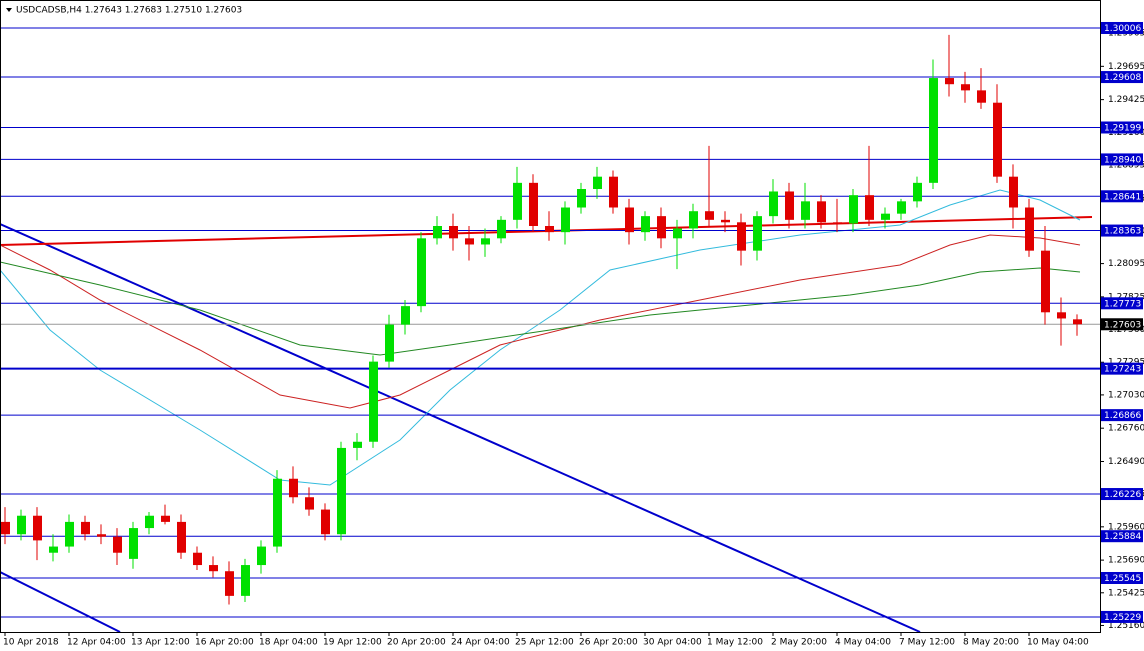 Image resolution: width=1144 pixels, height=651 pixels. Describe the element at coordinates (1126, 165) in the screenshot. I see `y-tick-label: 1.28895` at that location.